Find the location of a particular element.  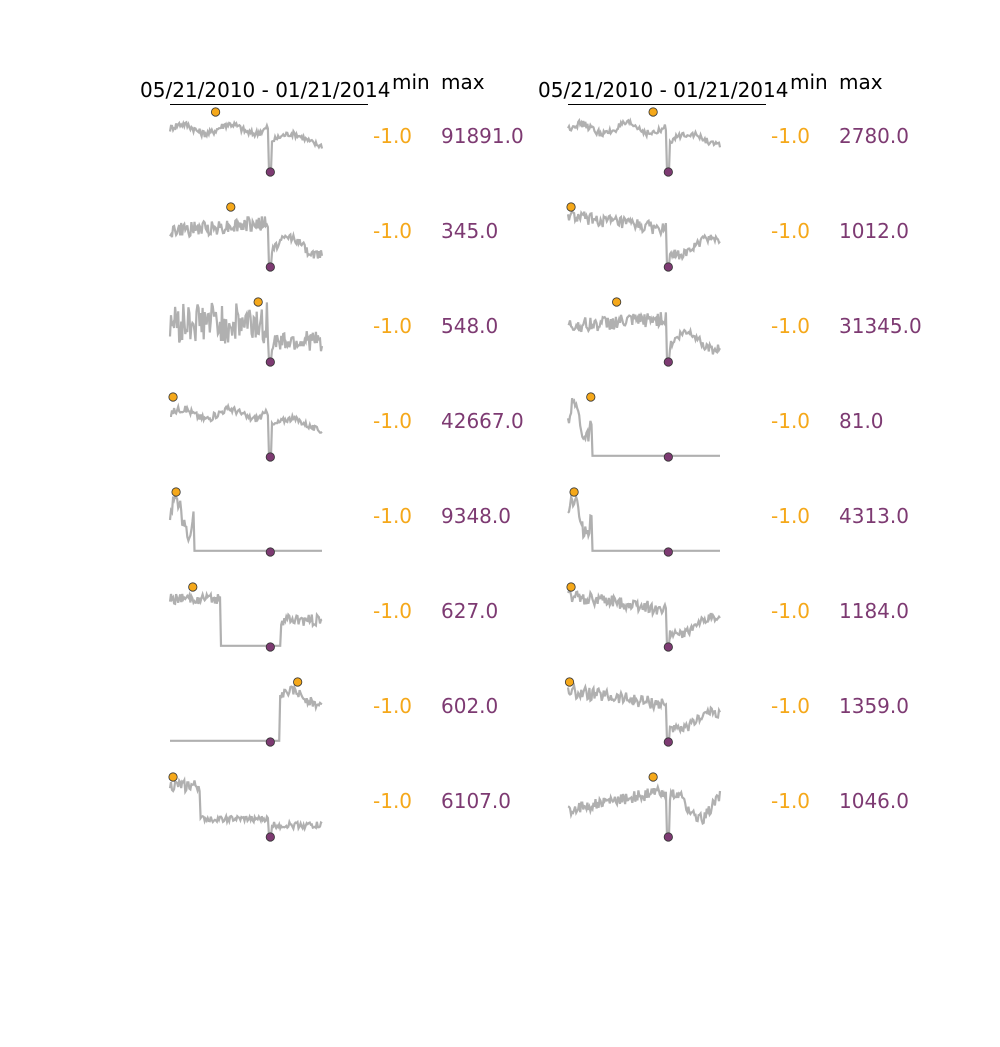

sparkline-row: -1.0 6107.0 is located at coordinates (255, 822).